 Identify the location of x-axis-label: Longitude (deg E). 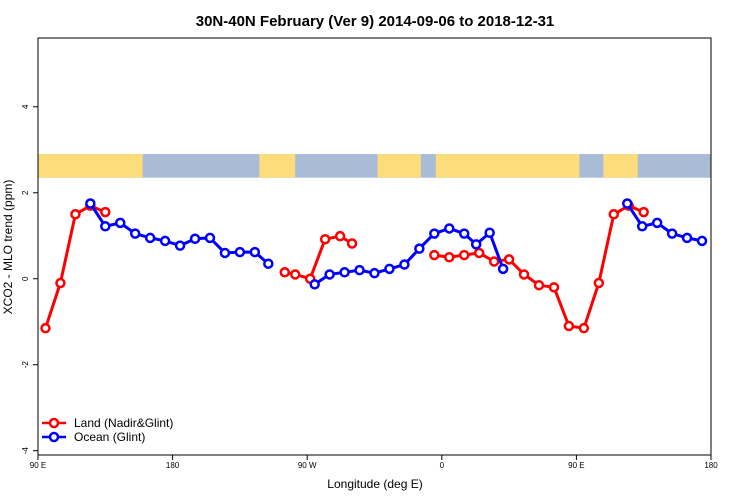
(374, 484).